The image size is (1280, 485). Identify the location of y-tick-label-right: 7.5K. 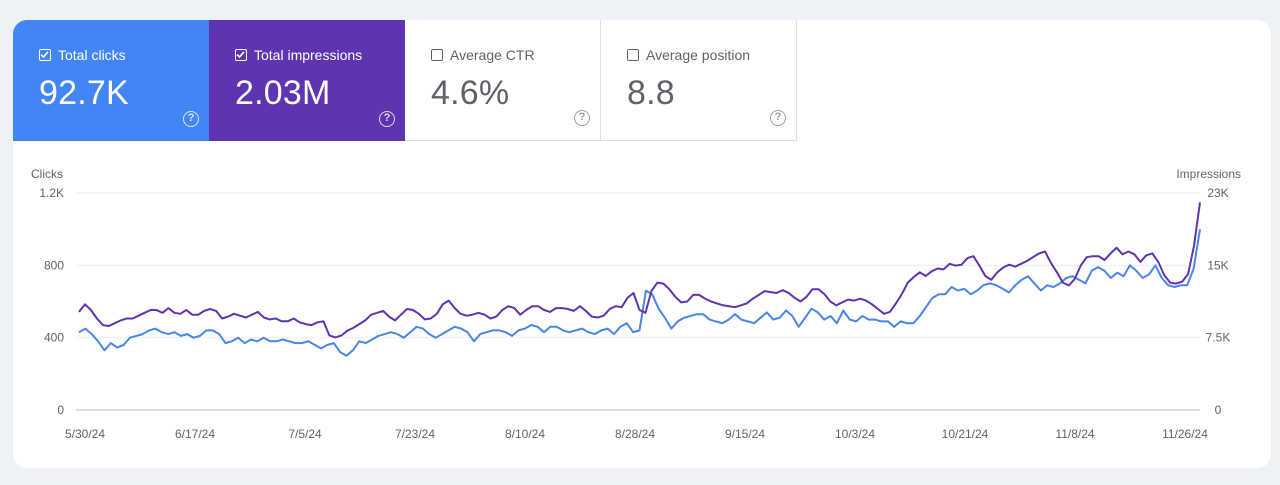
(1218, 338).